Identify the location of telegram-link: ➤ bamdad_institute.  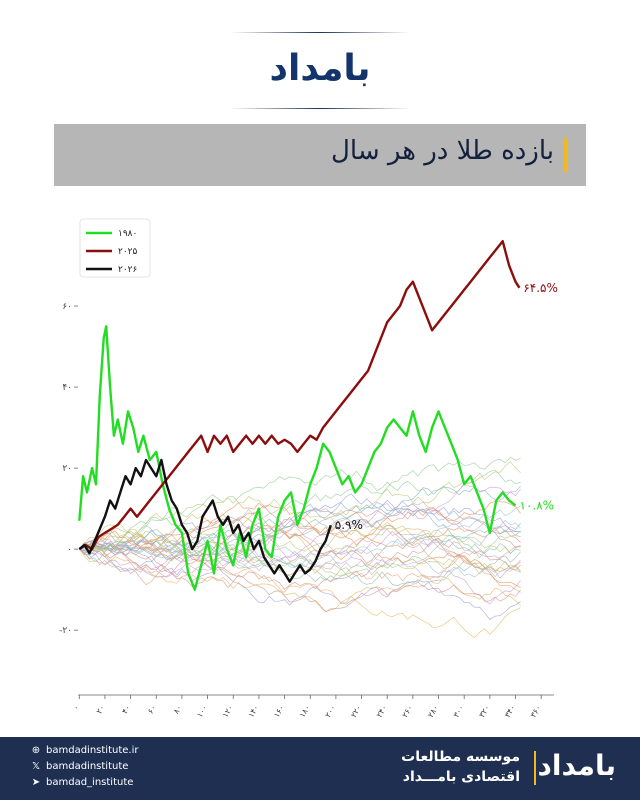
(84, 783).